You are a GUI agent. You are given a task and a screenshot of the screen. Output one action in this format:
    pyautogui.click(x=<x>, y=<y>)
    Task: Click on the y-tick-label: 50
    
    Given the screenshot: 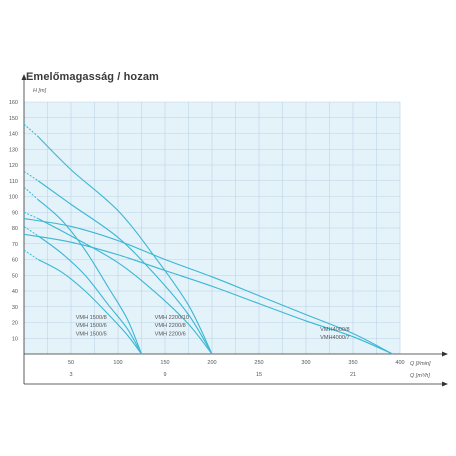 What is the action you would take?
    pyautogui.click(x=15, y=276)
    